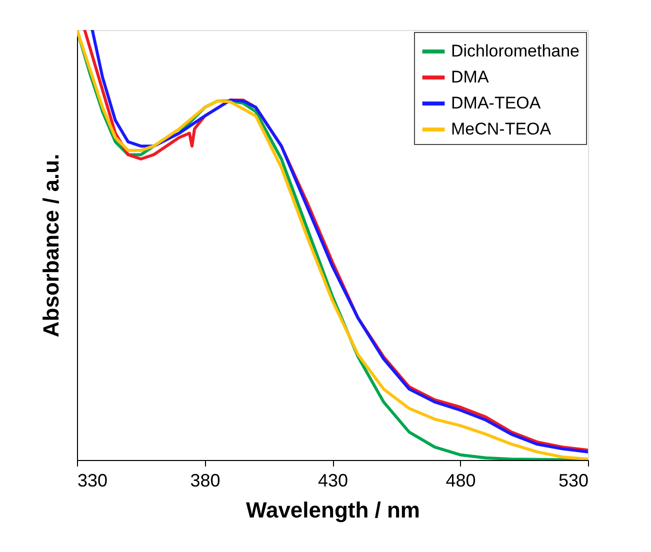  What do you see at coordinates (515, 51) in the screenshot?
I see `legend-label: Dichloromethane` at bounding box center [515, 51].